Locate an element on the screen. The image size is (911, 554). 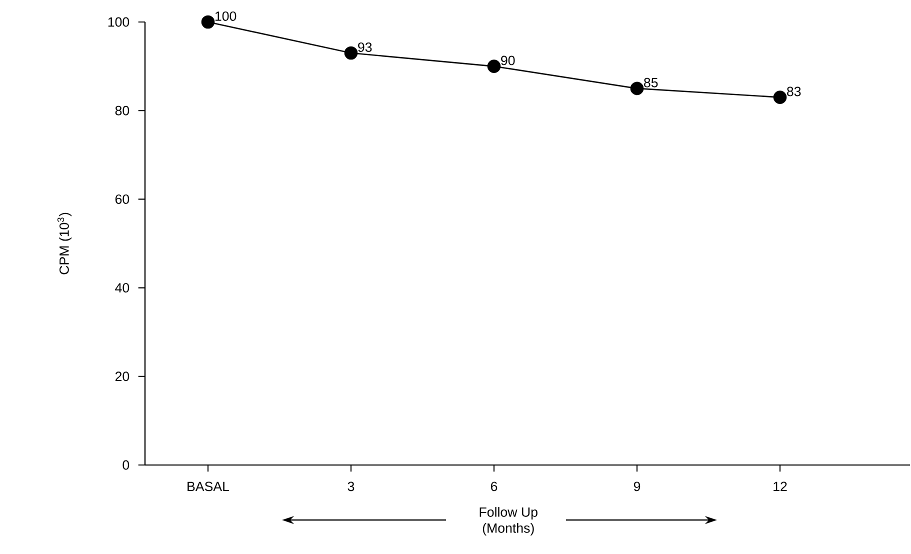
x-axis-title: Follow Up (Months) is located at coordinates (509, 521).